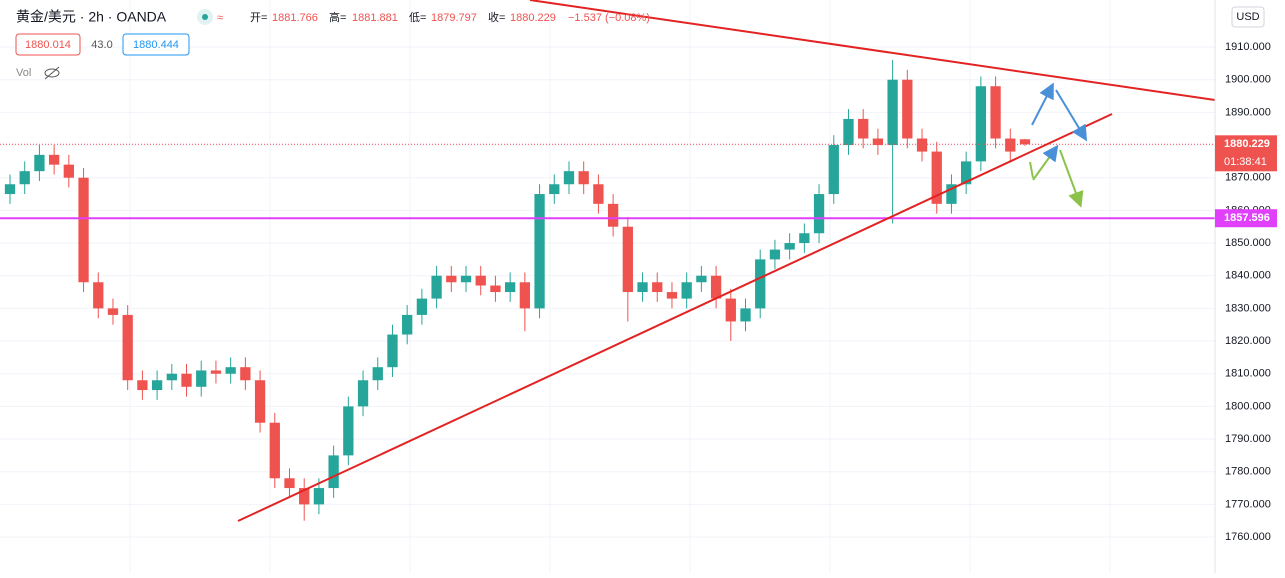 This screenshot has height=578, width=1285. I want to click on y-tick-label: 1790.000, so click(1248, 439).